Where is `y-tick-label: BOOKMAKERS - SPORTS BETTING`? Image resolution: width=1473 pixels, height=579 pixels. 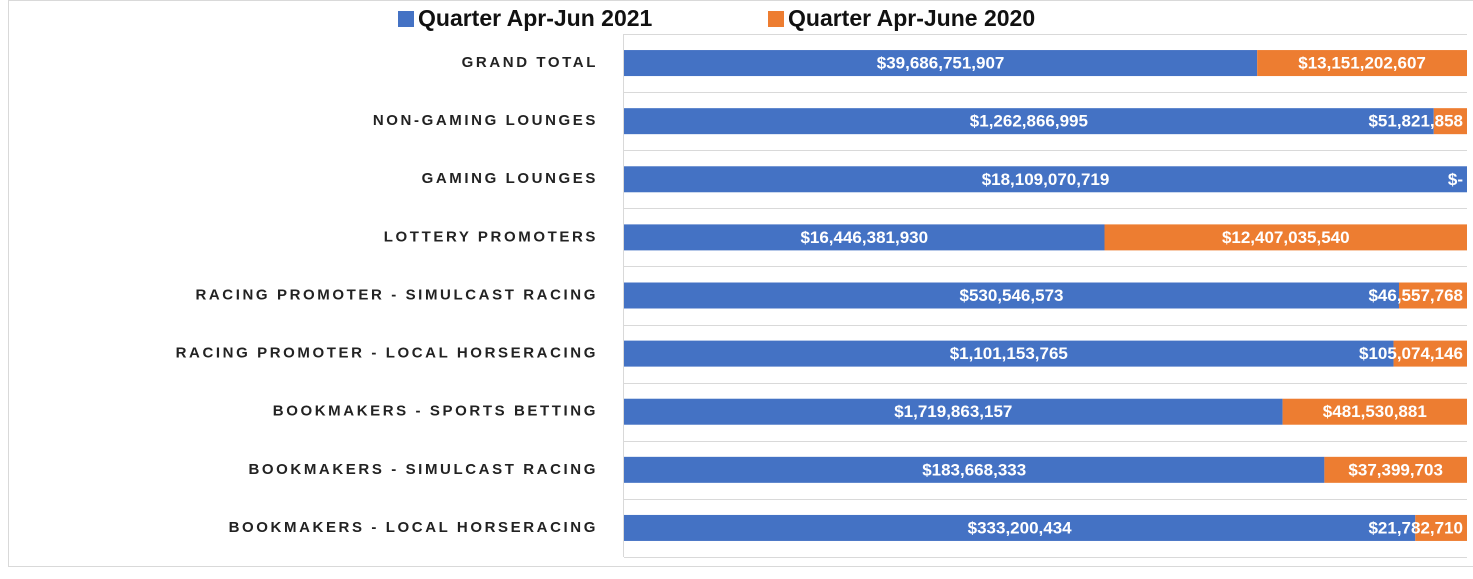
y-tick-label: BOOKMAKERS - SPORTS BETTING is located at coordinates (435, 411).